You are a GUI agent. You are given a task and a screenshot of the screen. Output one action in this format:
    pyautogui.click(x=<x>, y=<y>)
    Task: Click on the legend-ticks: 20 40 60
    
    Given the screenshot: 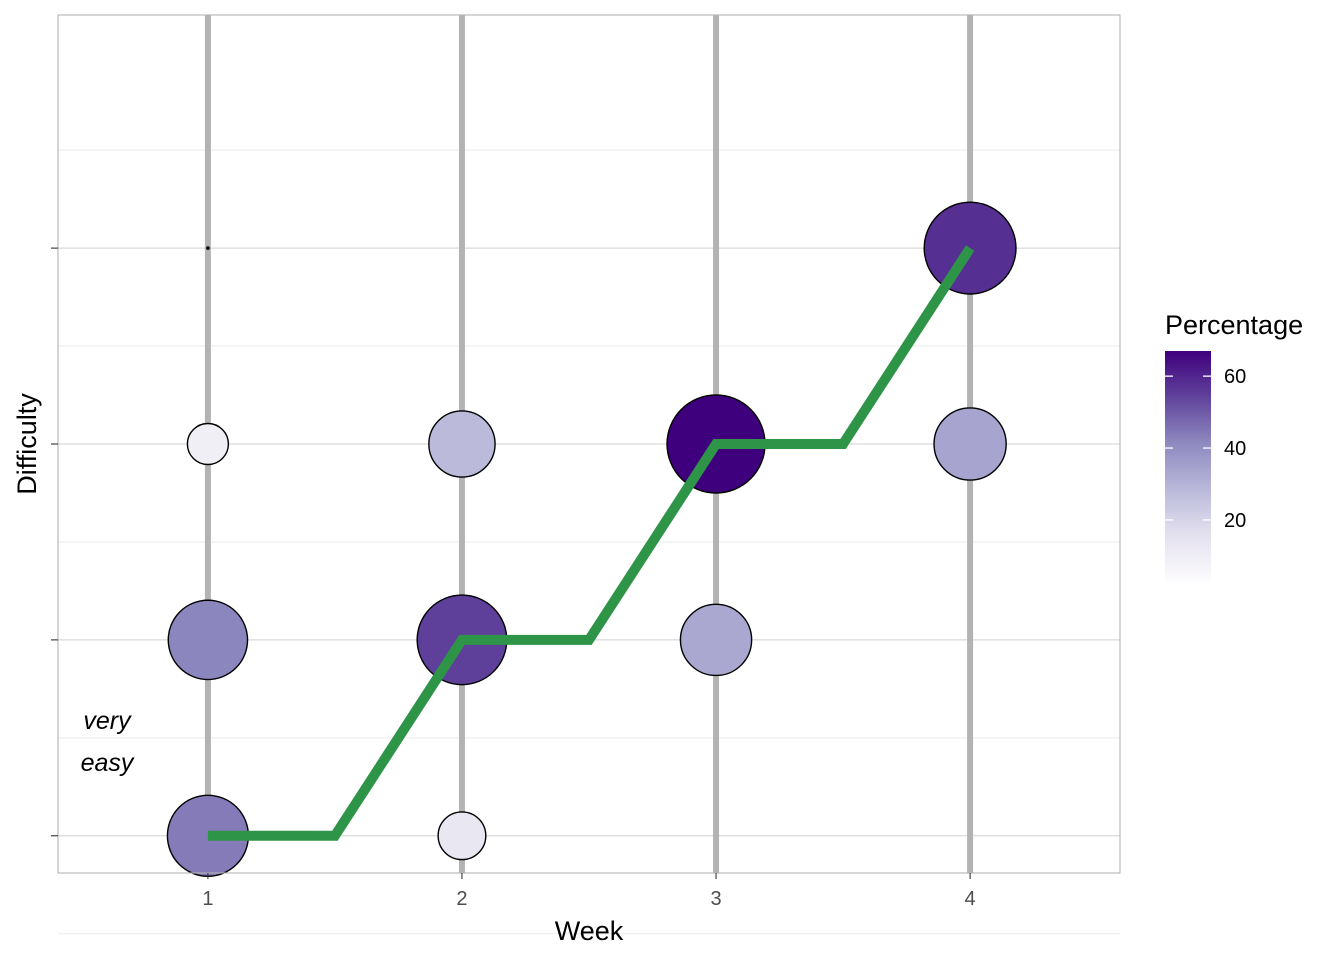 What is the action you would take?
    pyautogui.click(x=1205, y=449)
    